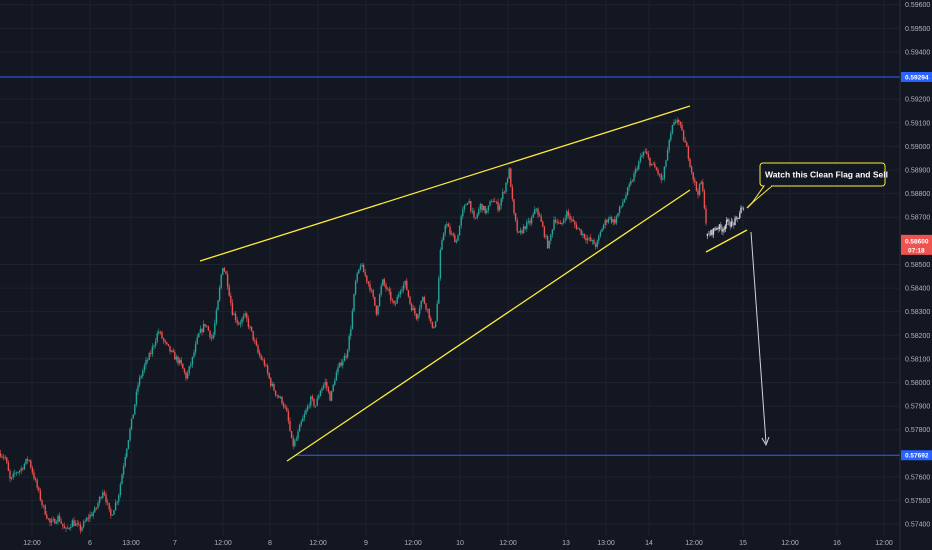 Image resolution: width=932 pixels, height=550 pixels. What do you see at coordinates (606, 543) in the screenshot?
I see `time-tick-label: 13:00` at bounding box center [606, 543].